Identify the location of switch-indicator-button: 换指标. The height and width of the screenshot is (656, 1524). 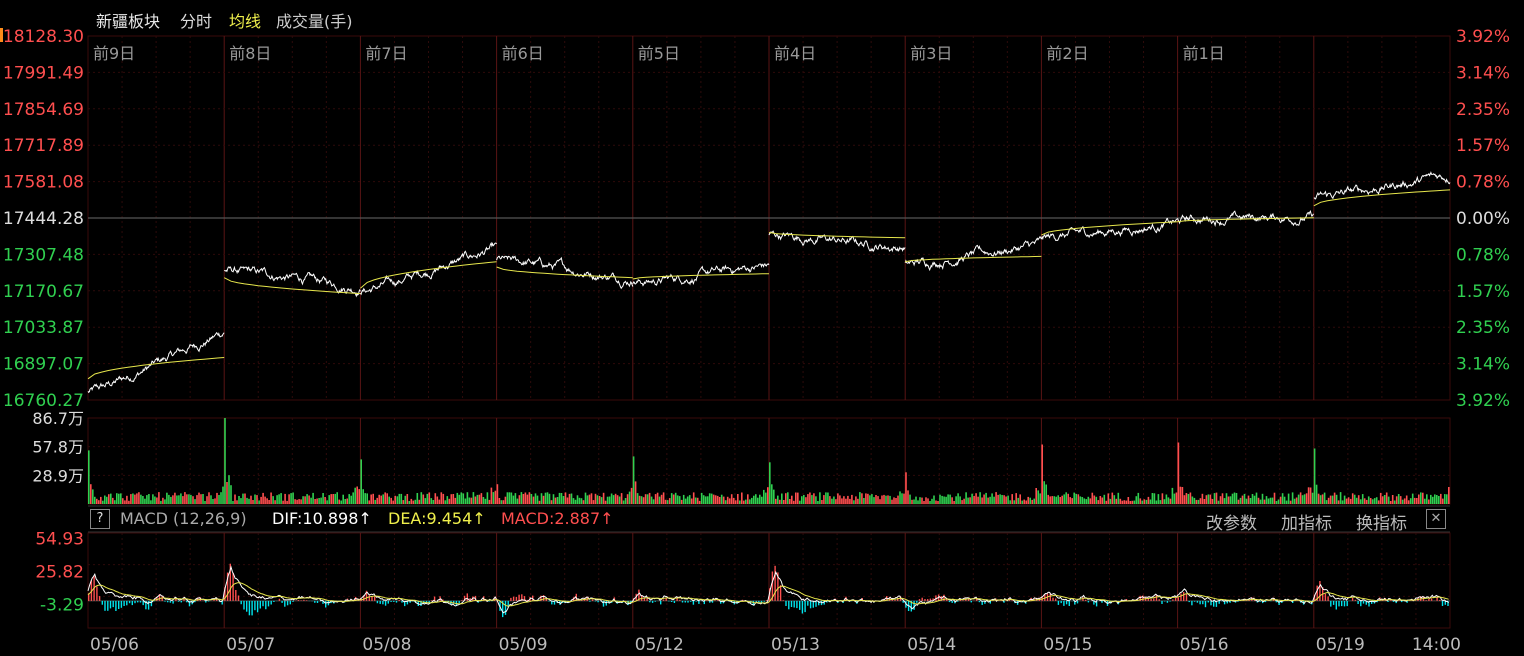
(1381, 524).